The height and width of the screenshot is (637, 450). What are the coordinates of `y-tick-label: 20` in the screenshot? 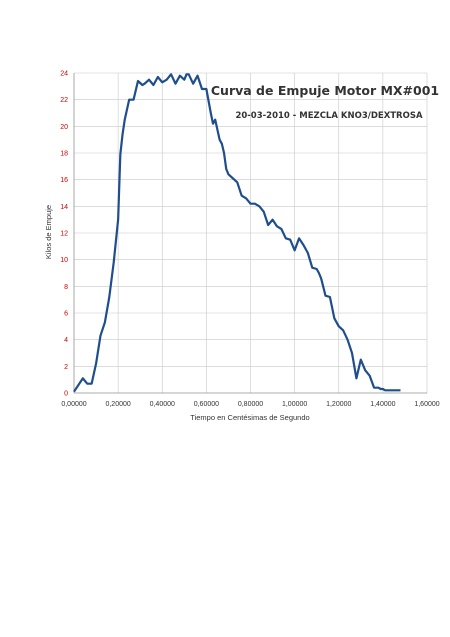 It's located at (64, 127).